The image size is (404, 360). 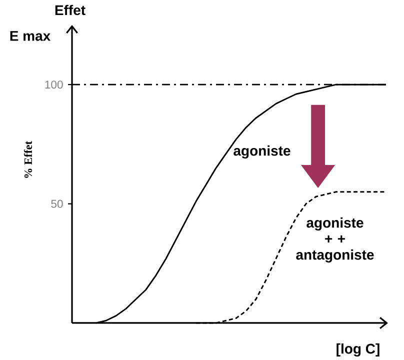 What do you see at coordinates (262, 152) in the screenshot?
I see `series-label: agoniste` at bounding box center [262, 152].